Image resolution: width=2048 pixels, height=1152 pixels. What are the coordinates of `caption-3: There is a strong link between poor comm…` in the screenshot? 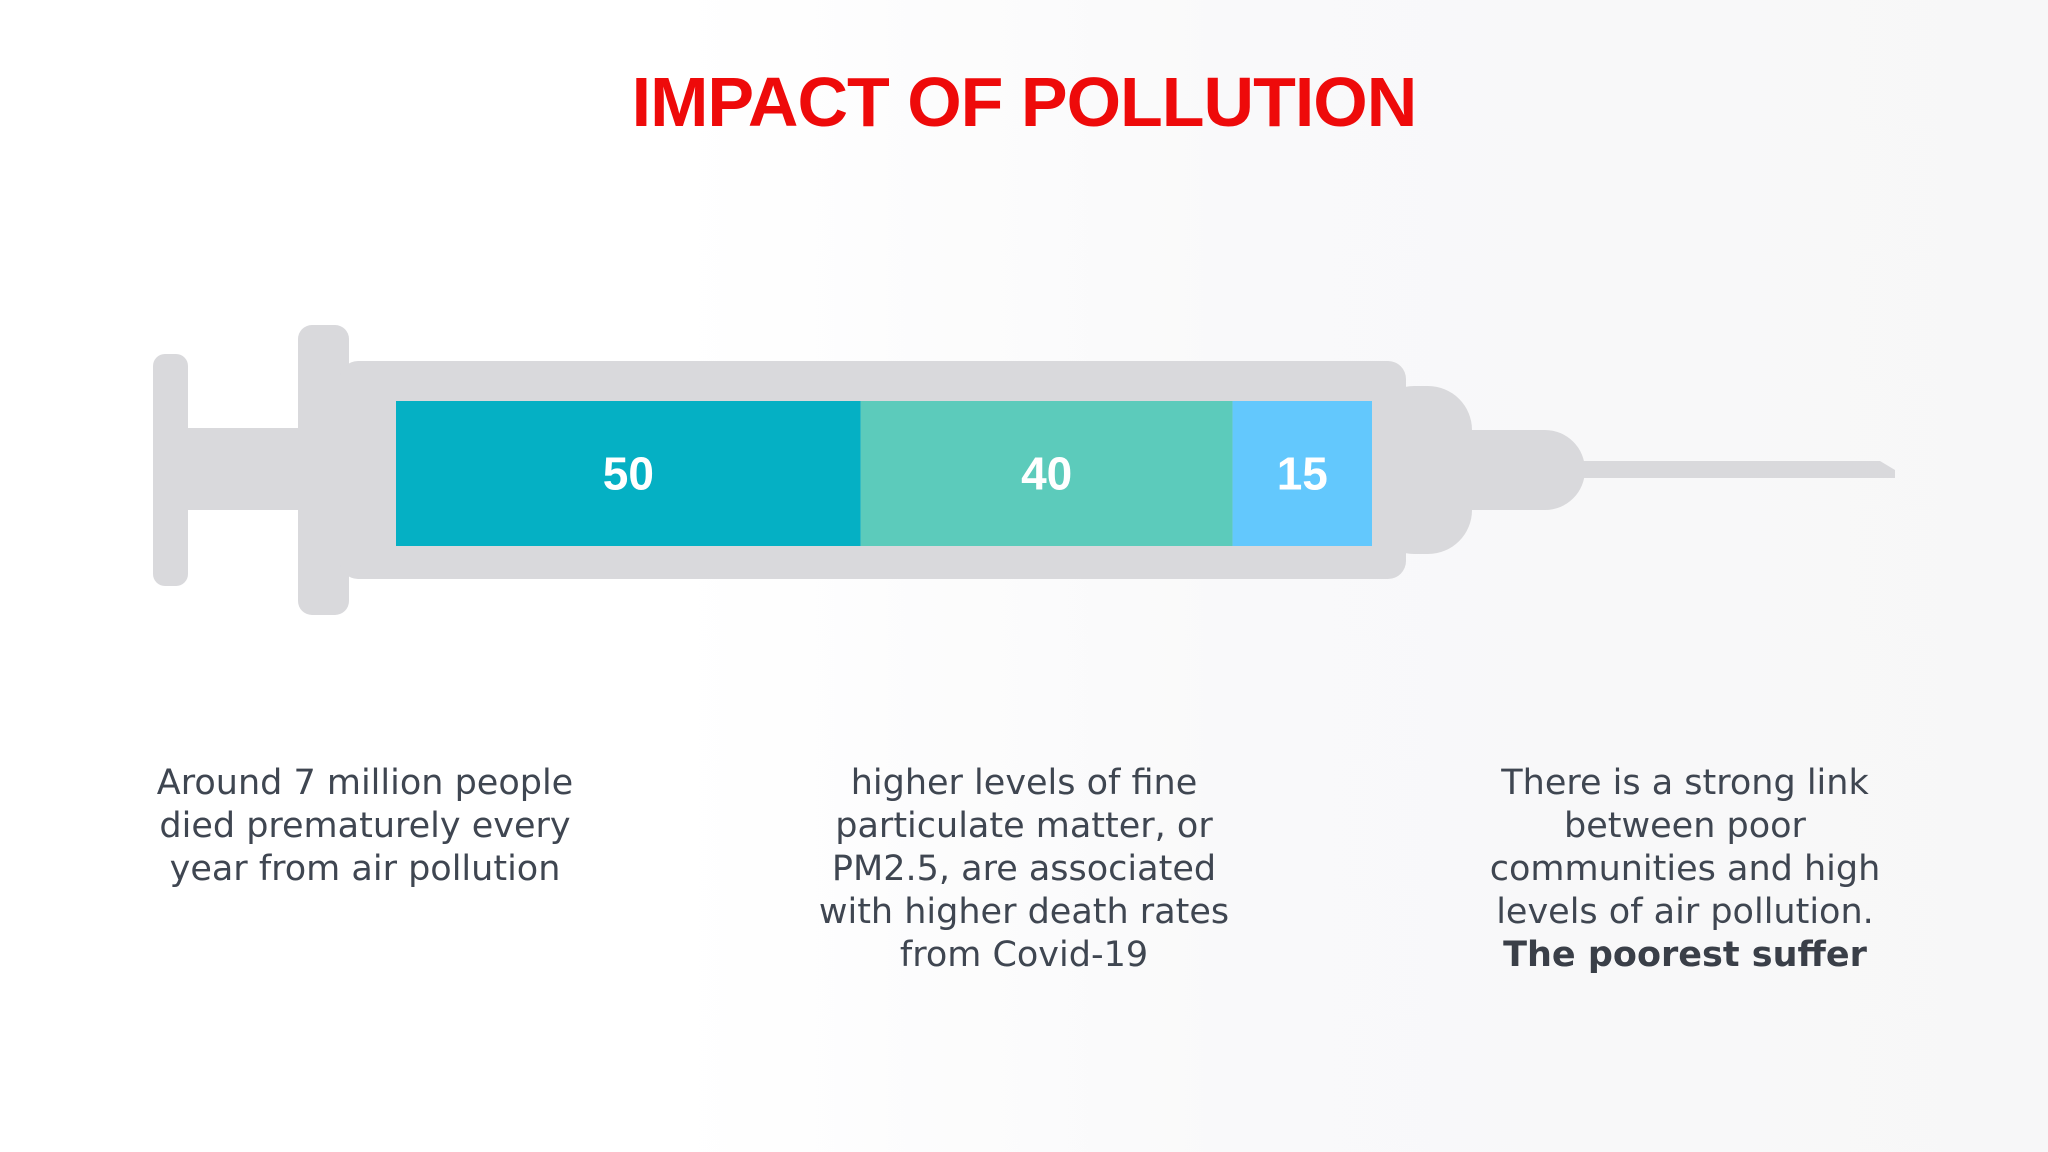 It's located at (1685, 869).